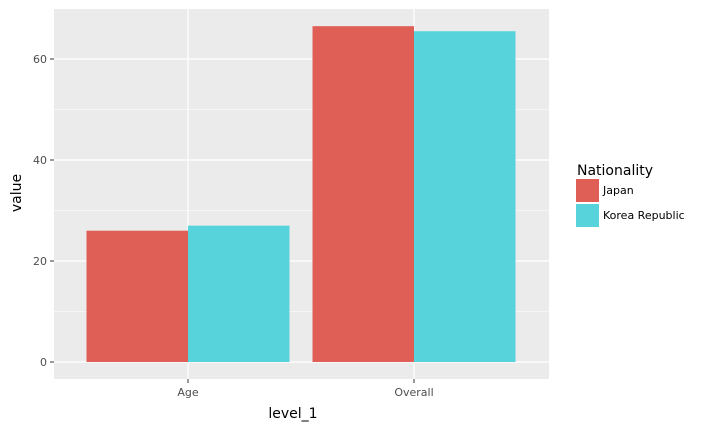  I want to click on x-axis-title: level_1, so click(292, 414).